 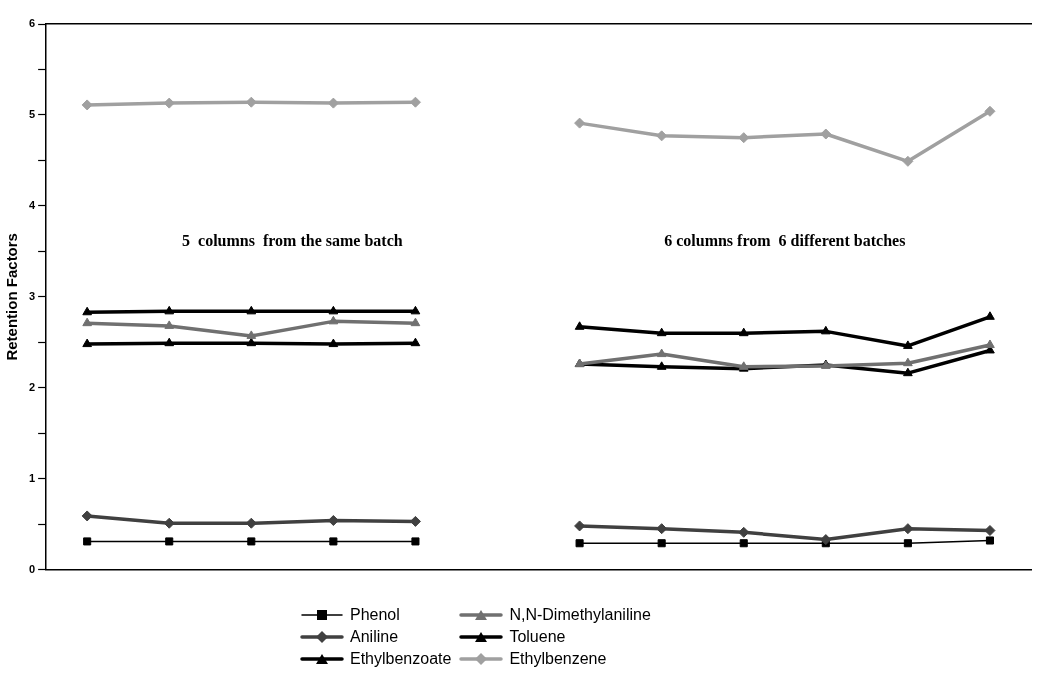 What do you see at coordinates (785, 241) in the screenshot?
I see `annotation: 6 columns from 6 different batches` at bounding box center [785, 241].